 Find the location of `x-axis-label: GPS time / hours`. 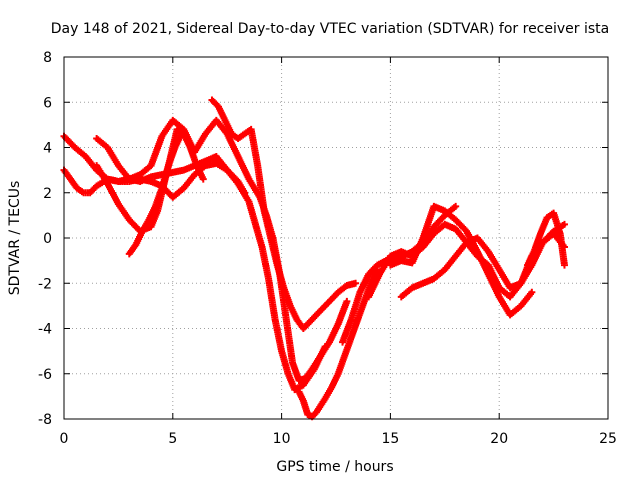

x-axis-label: GPS time / hours is located at coordinates (334, 467).